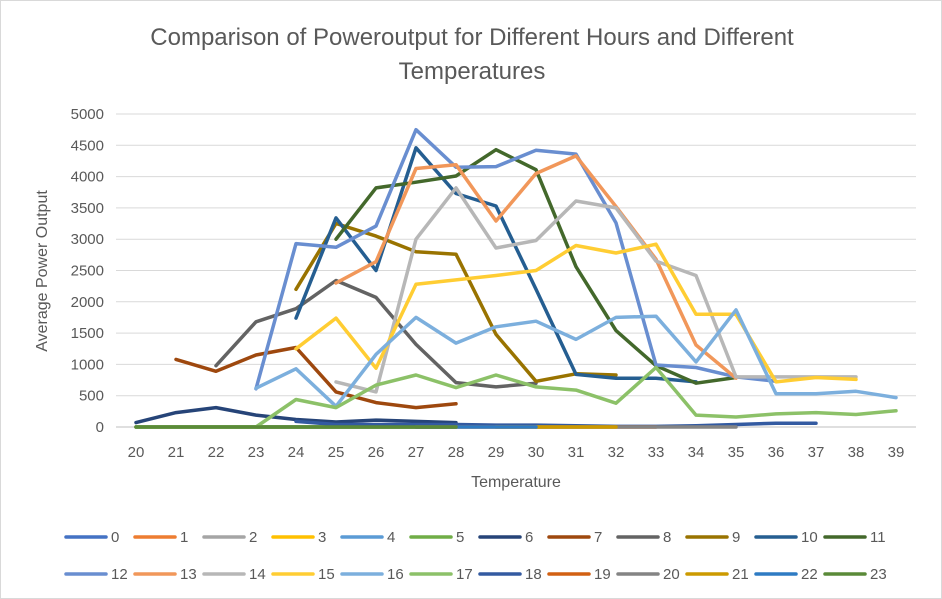 This screenshot has height=599, width=942. I want to click on x-tick-label: 31, so click(576, 452).